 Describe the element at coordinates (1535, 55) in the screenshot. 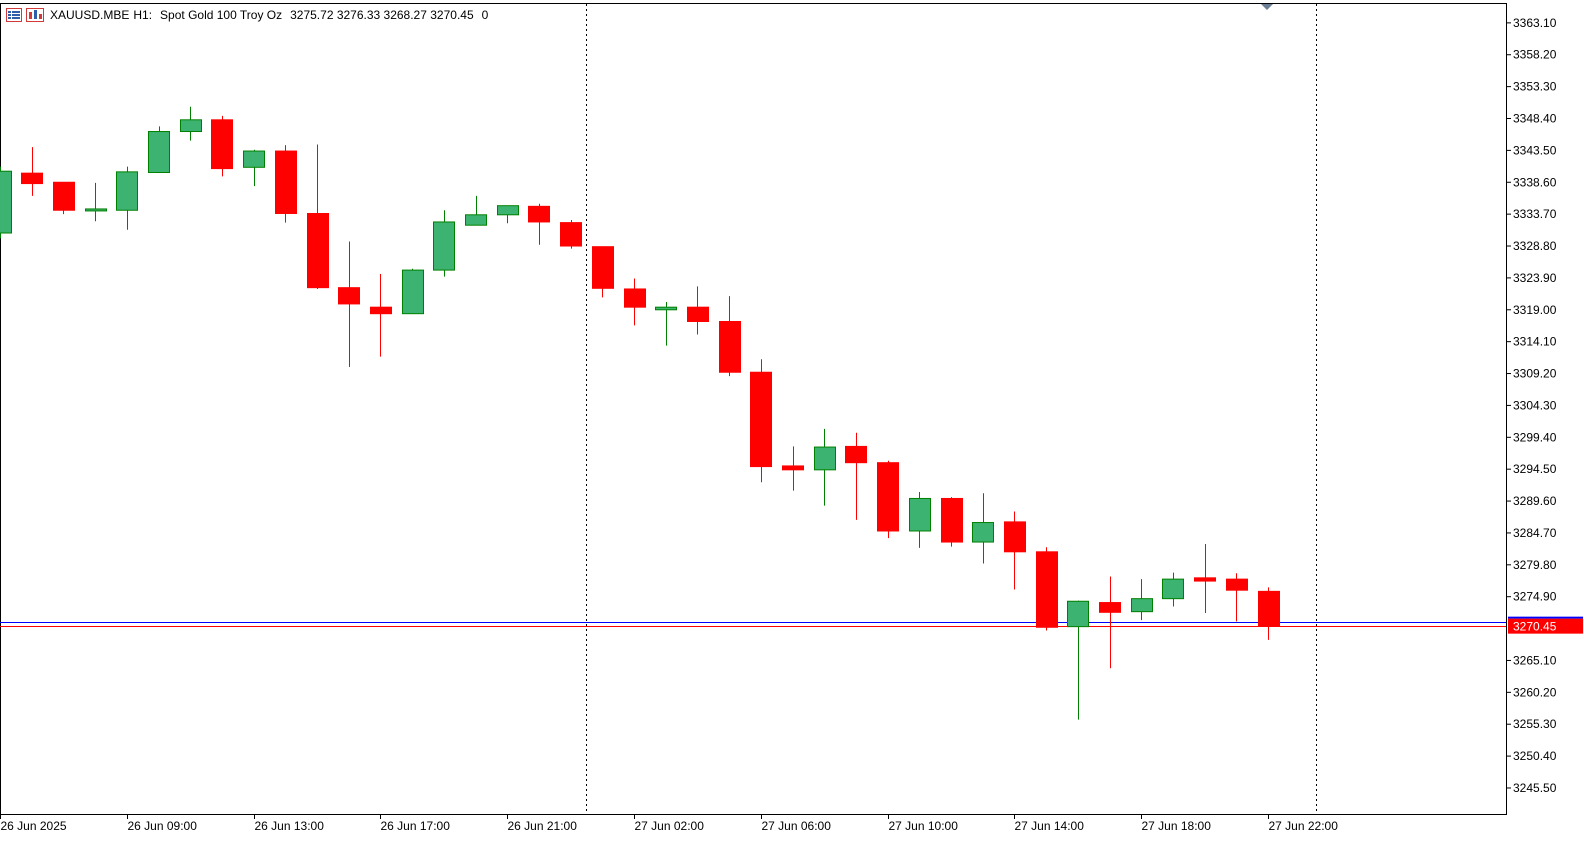

I see `y-tick-label: 3358.20` at that location.